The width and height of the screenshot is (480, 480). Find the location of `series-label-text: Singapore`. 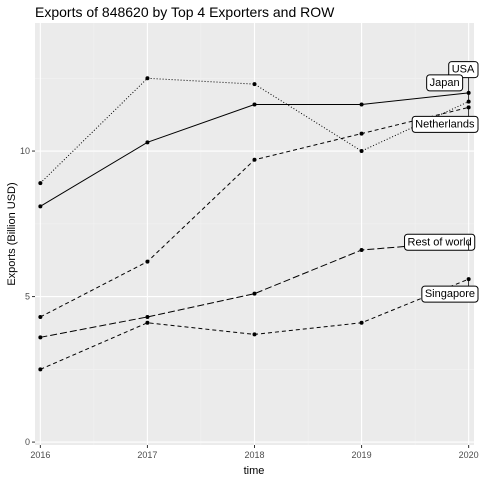

series-label-text: Singapore is located at coordinates (450, 294).